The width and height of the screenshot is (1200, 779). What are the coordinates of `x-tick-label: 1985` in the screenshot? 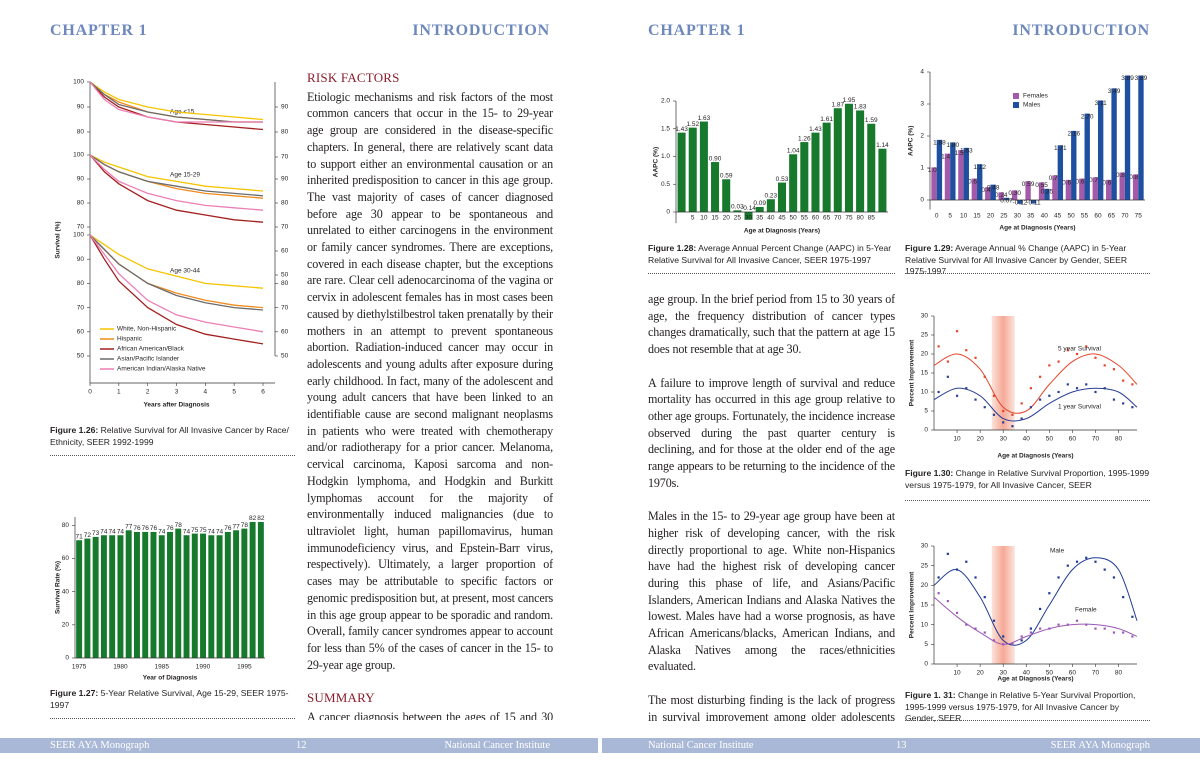 It's located at (162, 667).